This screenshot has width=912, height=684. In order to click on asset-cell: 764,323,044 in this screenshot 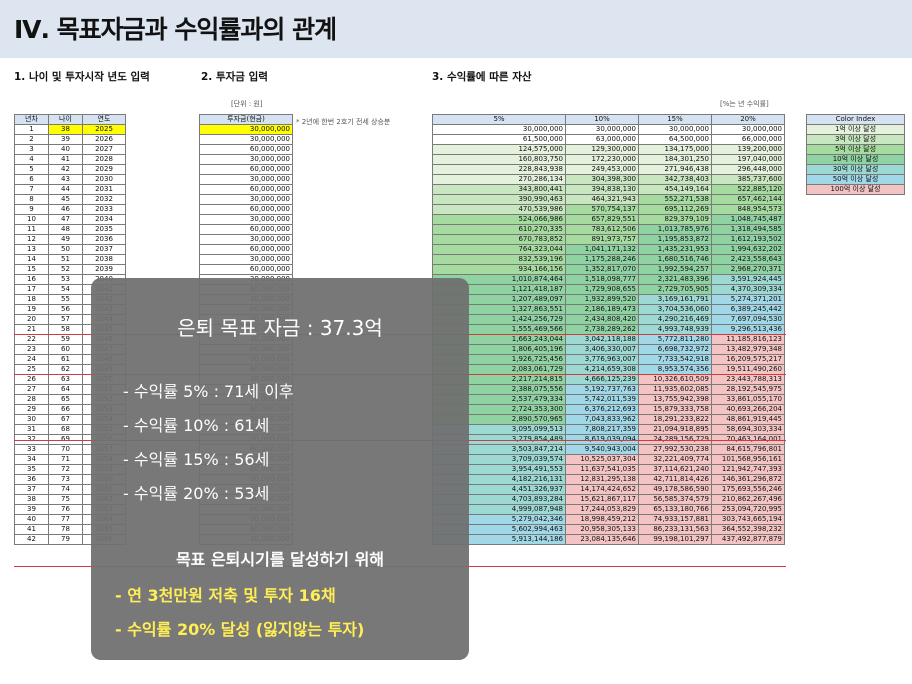, I will do `click(499, 249)`.